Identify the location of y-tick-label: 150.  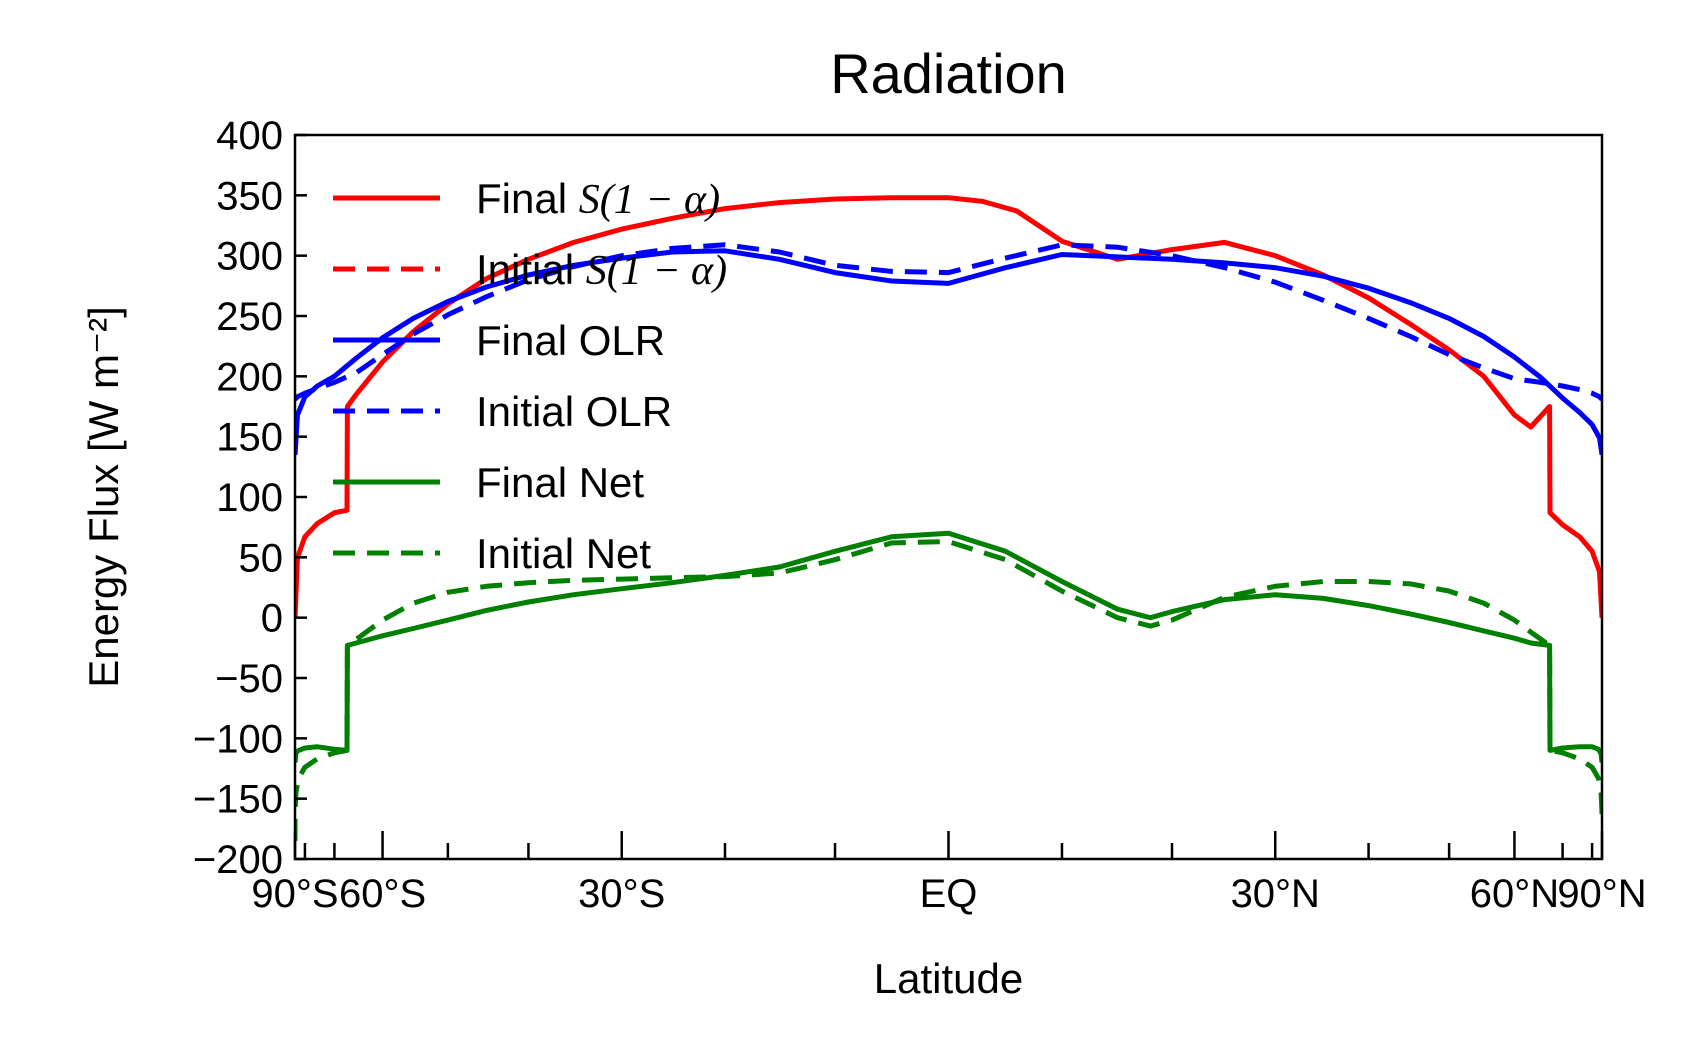
(249, 438).